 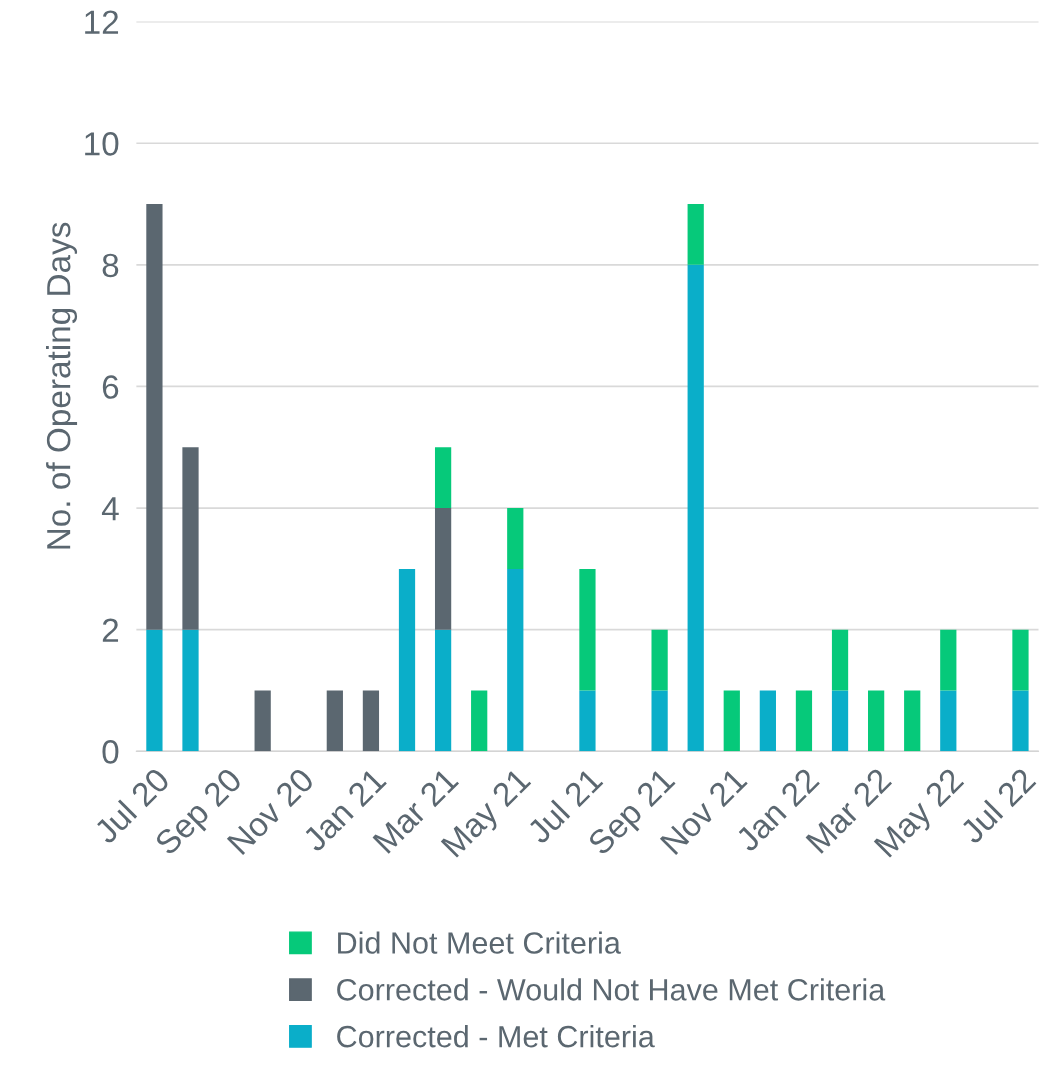 What do you see at coordinates (110, 387) in the screenshot?
I see `y-tick-label: 6` at bounding box center [110, 387].